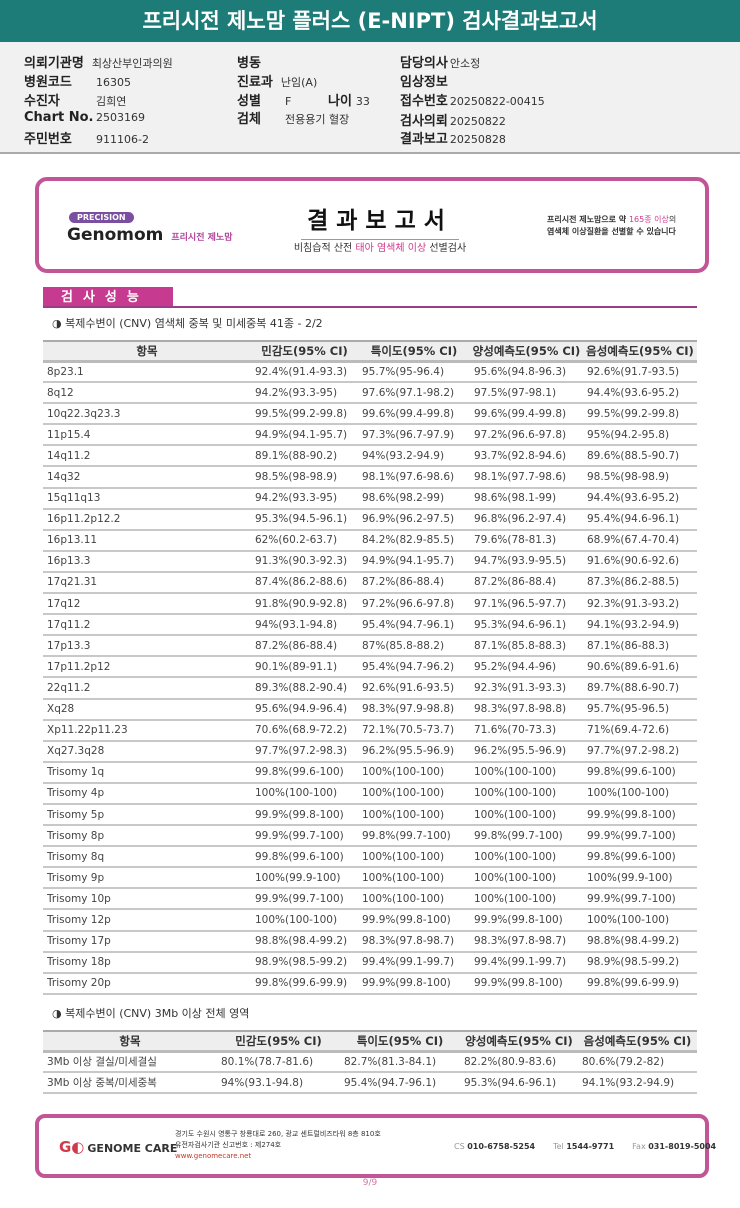  I want to click on label: 수진자, so click(42, 101).